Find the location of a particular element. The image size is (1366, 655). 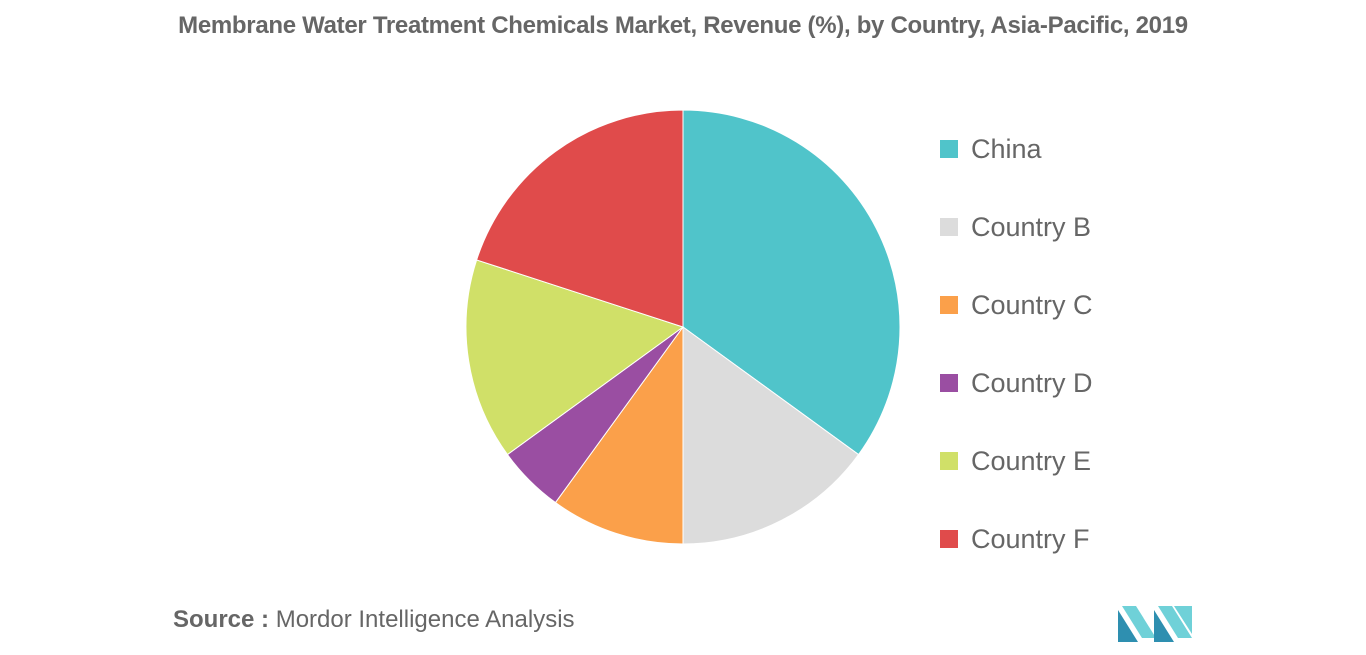

pie-slice-china is located at coordinates (791, 282).